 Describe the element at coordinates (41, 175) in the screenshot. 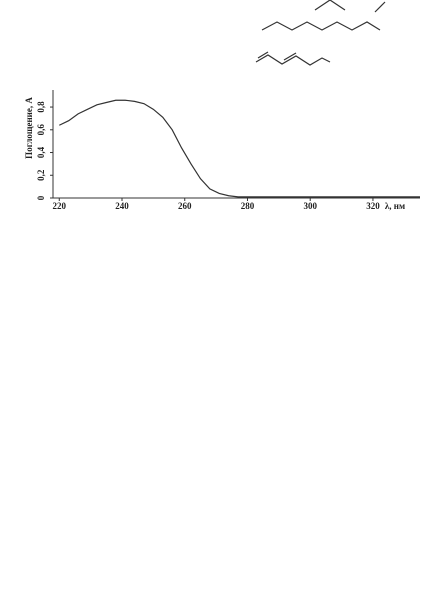

I see `y-tick-label: 0,2` at that location.